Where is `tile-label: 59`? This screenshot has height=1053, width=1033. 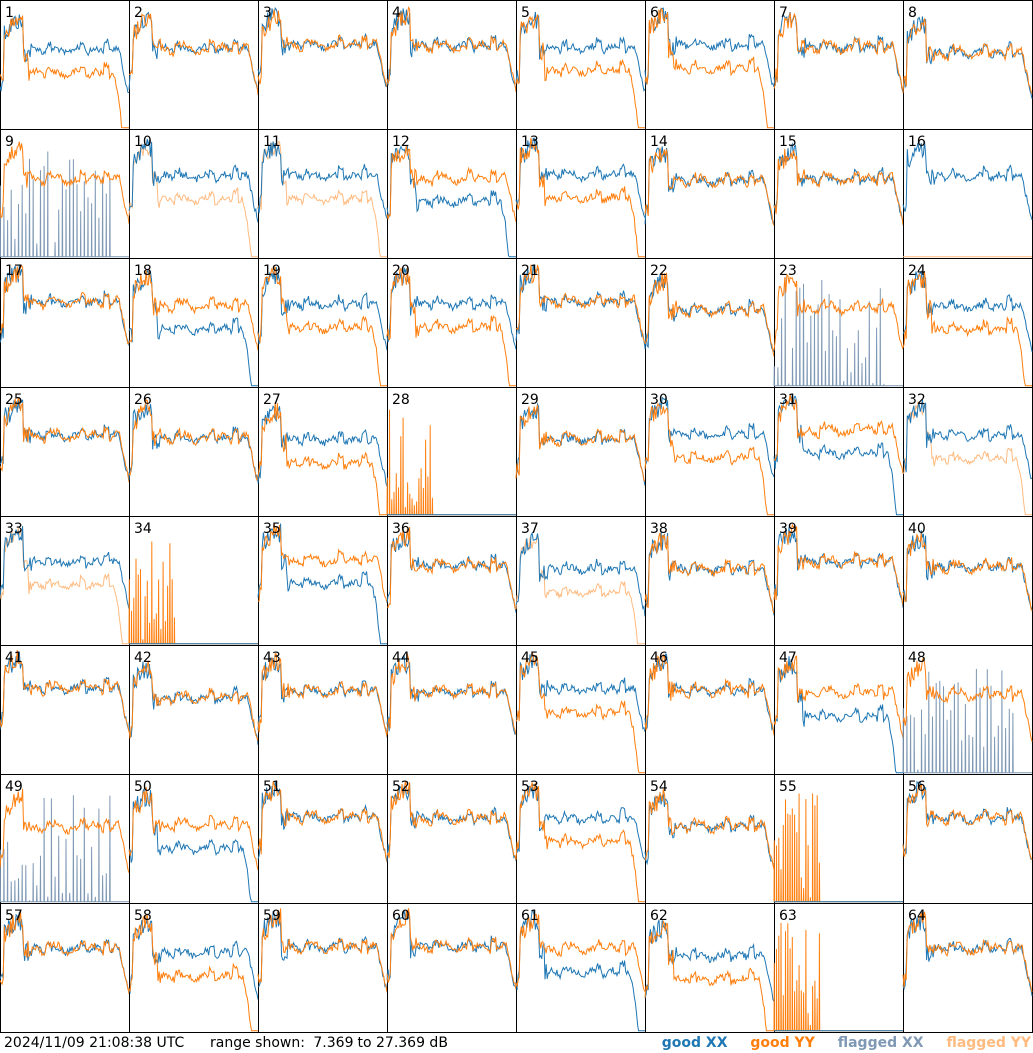
tile-label: 59 is located at coordinates (272, 916).